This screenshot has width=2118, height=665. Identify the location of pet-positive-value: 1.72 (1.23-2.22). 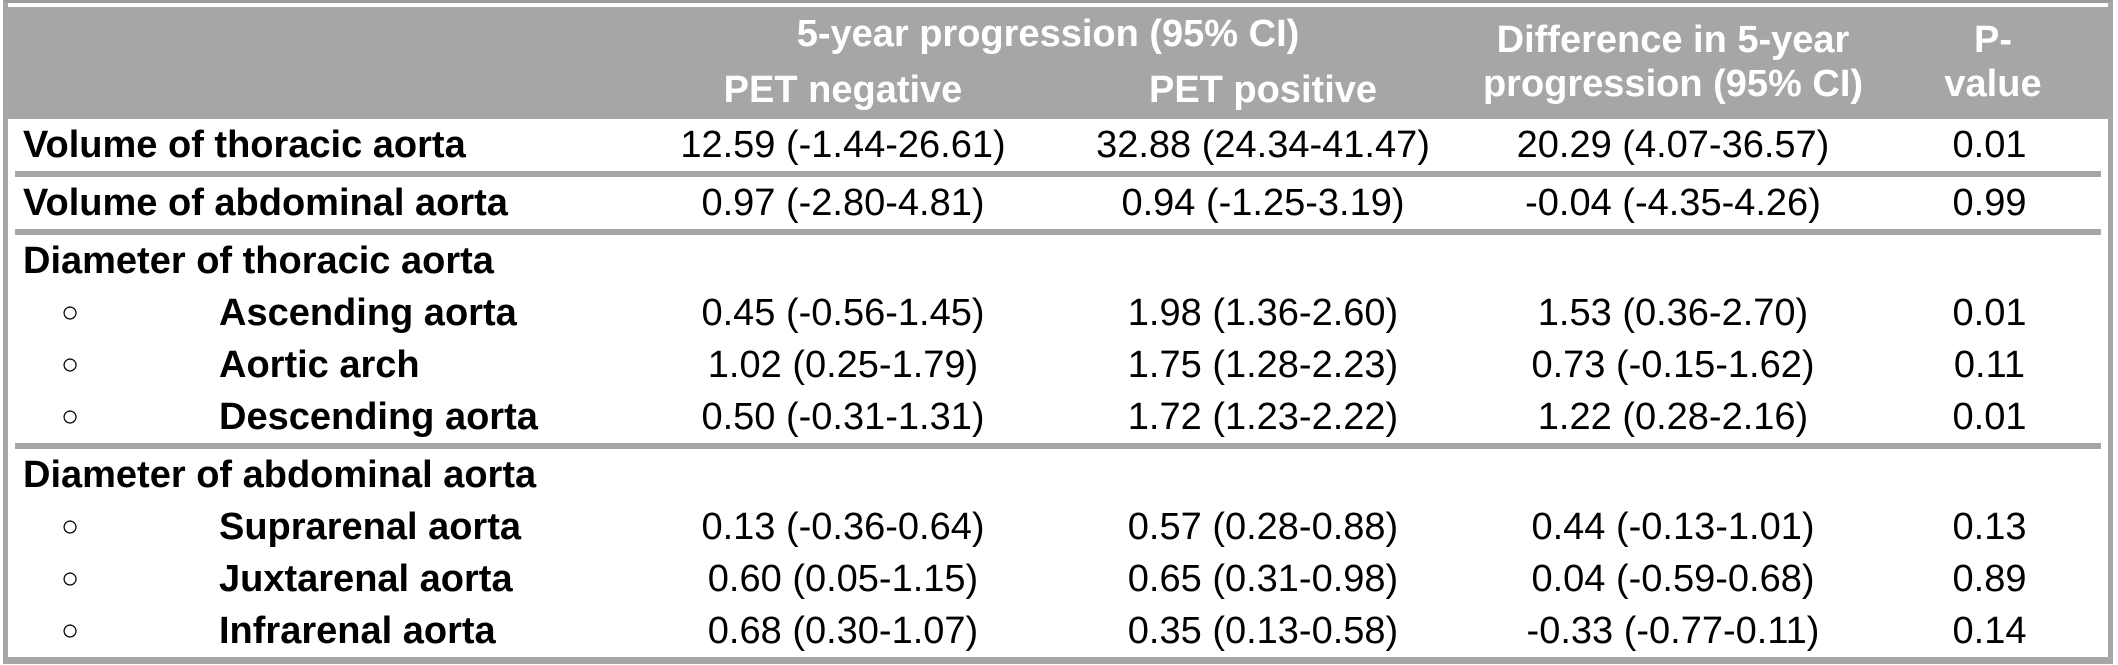
(1263, 416).